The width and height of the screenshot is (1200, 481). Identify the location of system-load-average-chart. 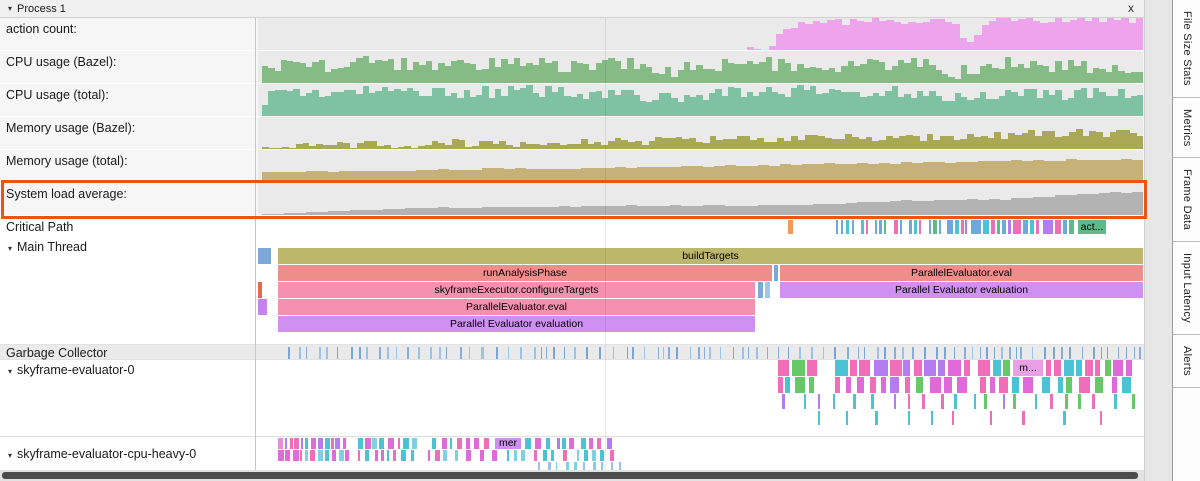
(700, 199).